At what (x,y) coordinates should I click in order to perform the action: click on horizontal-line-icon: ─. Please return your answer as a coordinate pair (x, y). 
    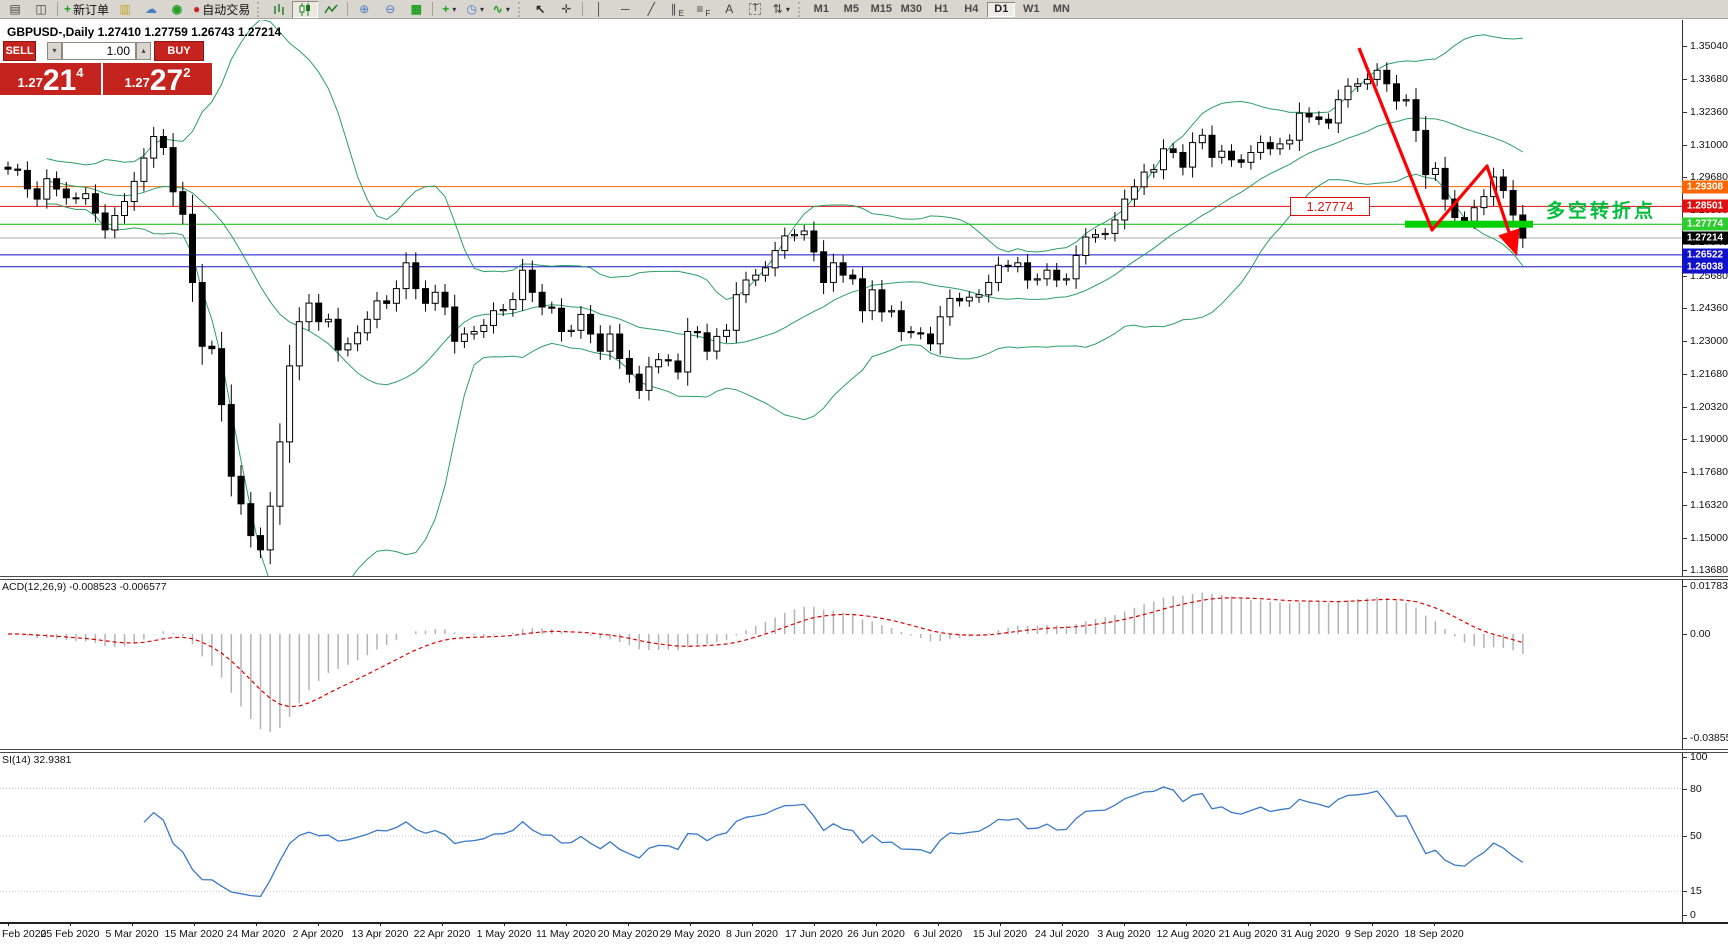
    Looking at the image, I should click on (625, 9).